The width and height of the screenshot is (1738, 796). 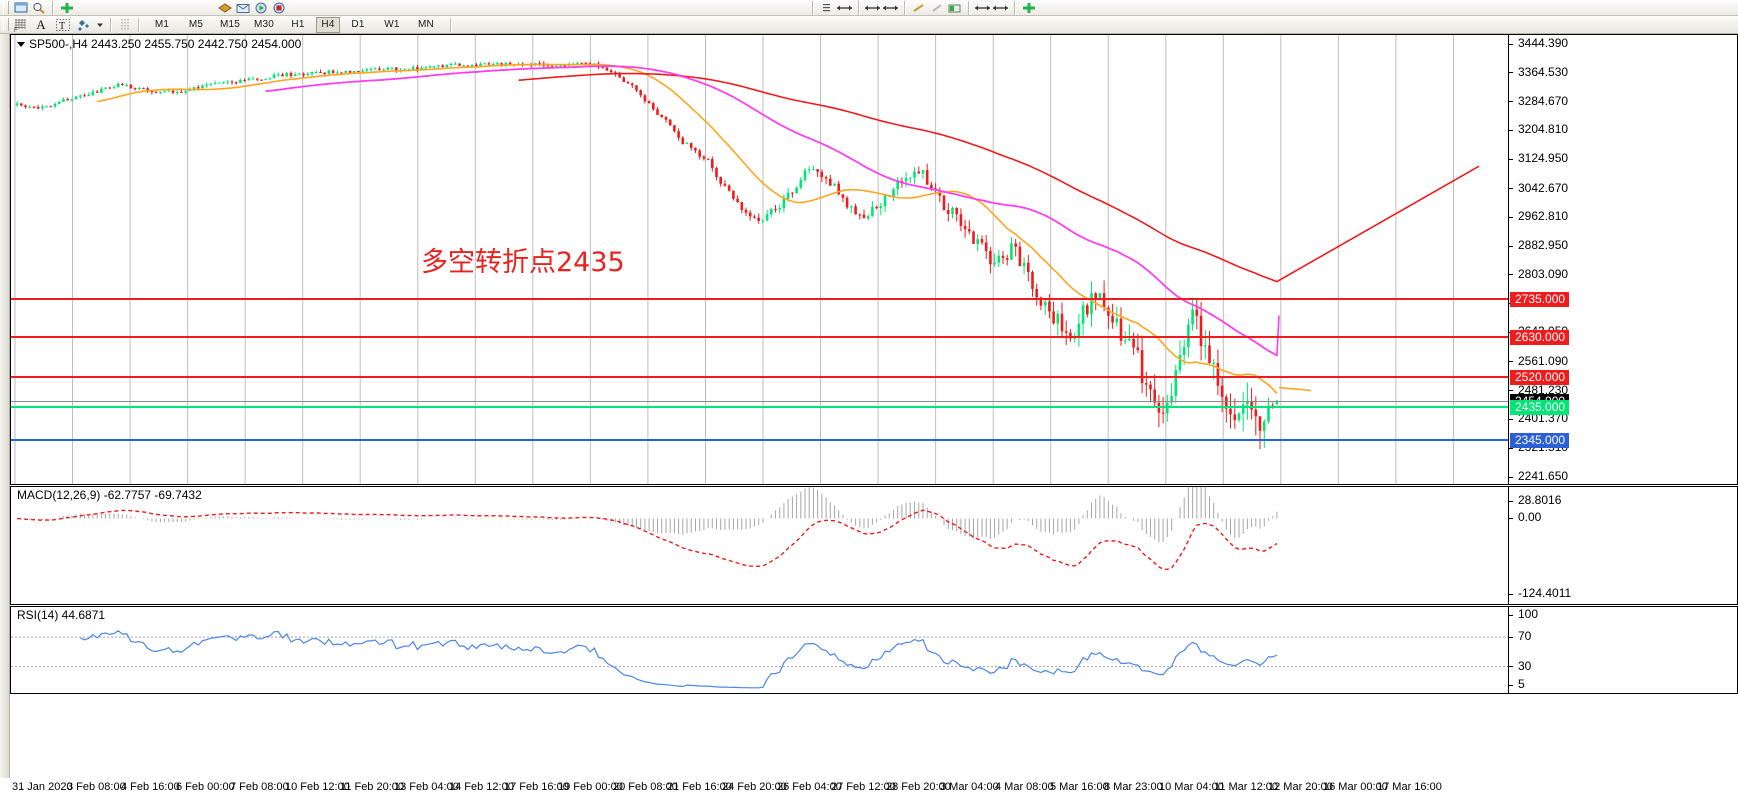 I want to click on timeframe-h4: H4, so click(x=328, y=24).